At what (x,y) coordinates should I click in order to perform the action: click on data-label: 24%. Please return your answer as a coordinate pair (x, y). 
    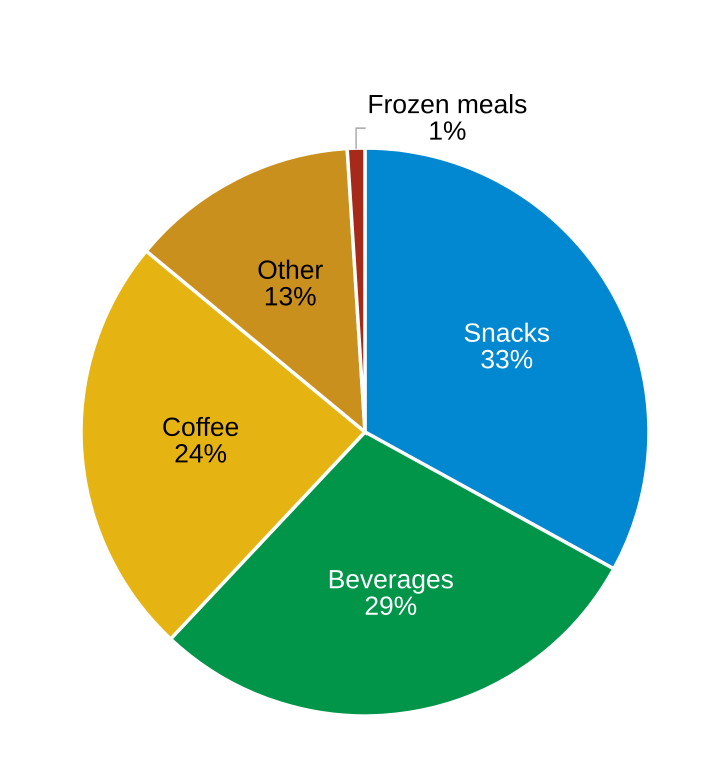
    Looking at the image, I should click on (201, 453).